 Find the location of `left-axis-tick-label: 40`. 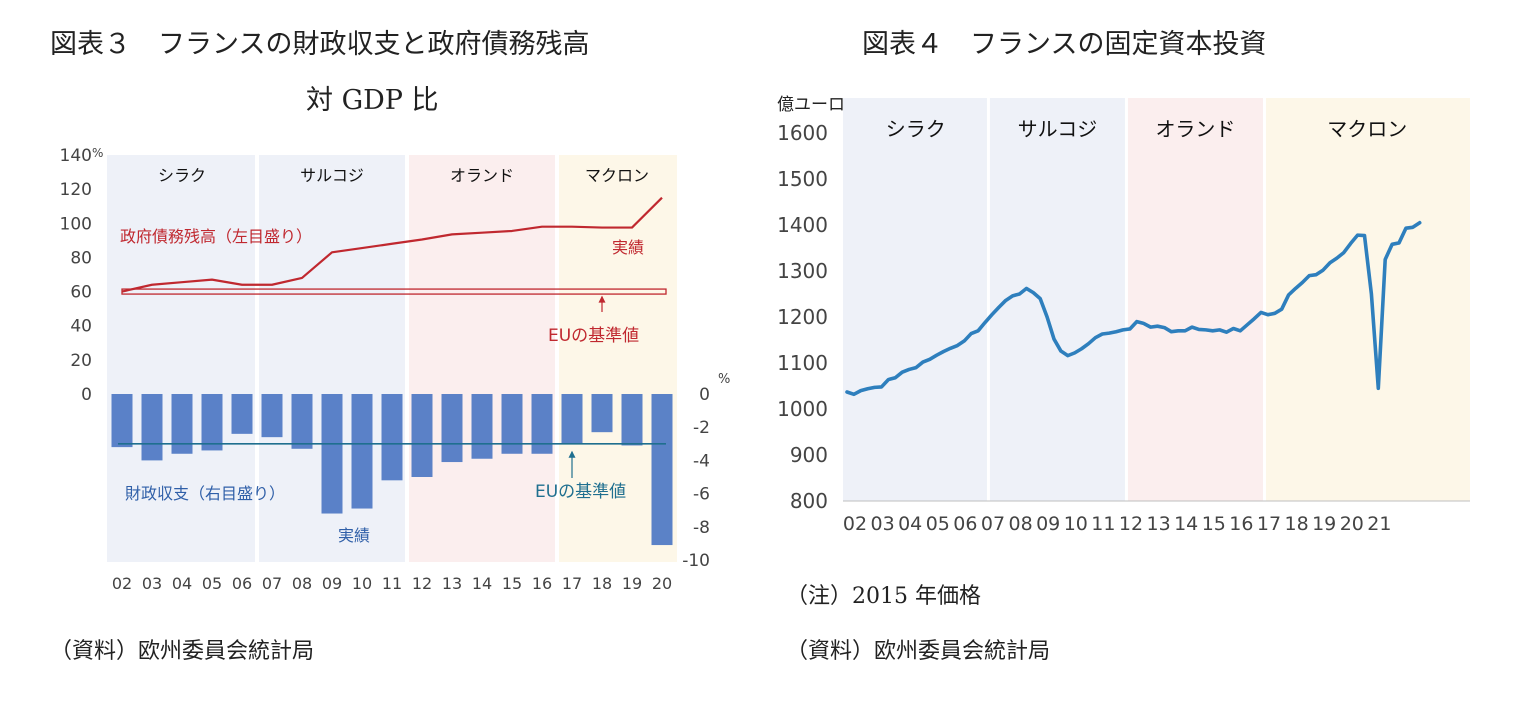

left-axis-tick-label: 40 is located at coordinates (81, 327).